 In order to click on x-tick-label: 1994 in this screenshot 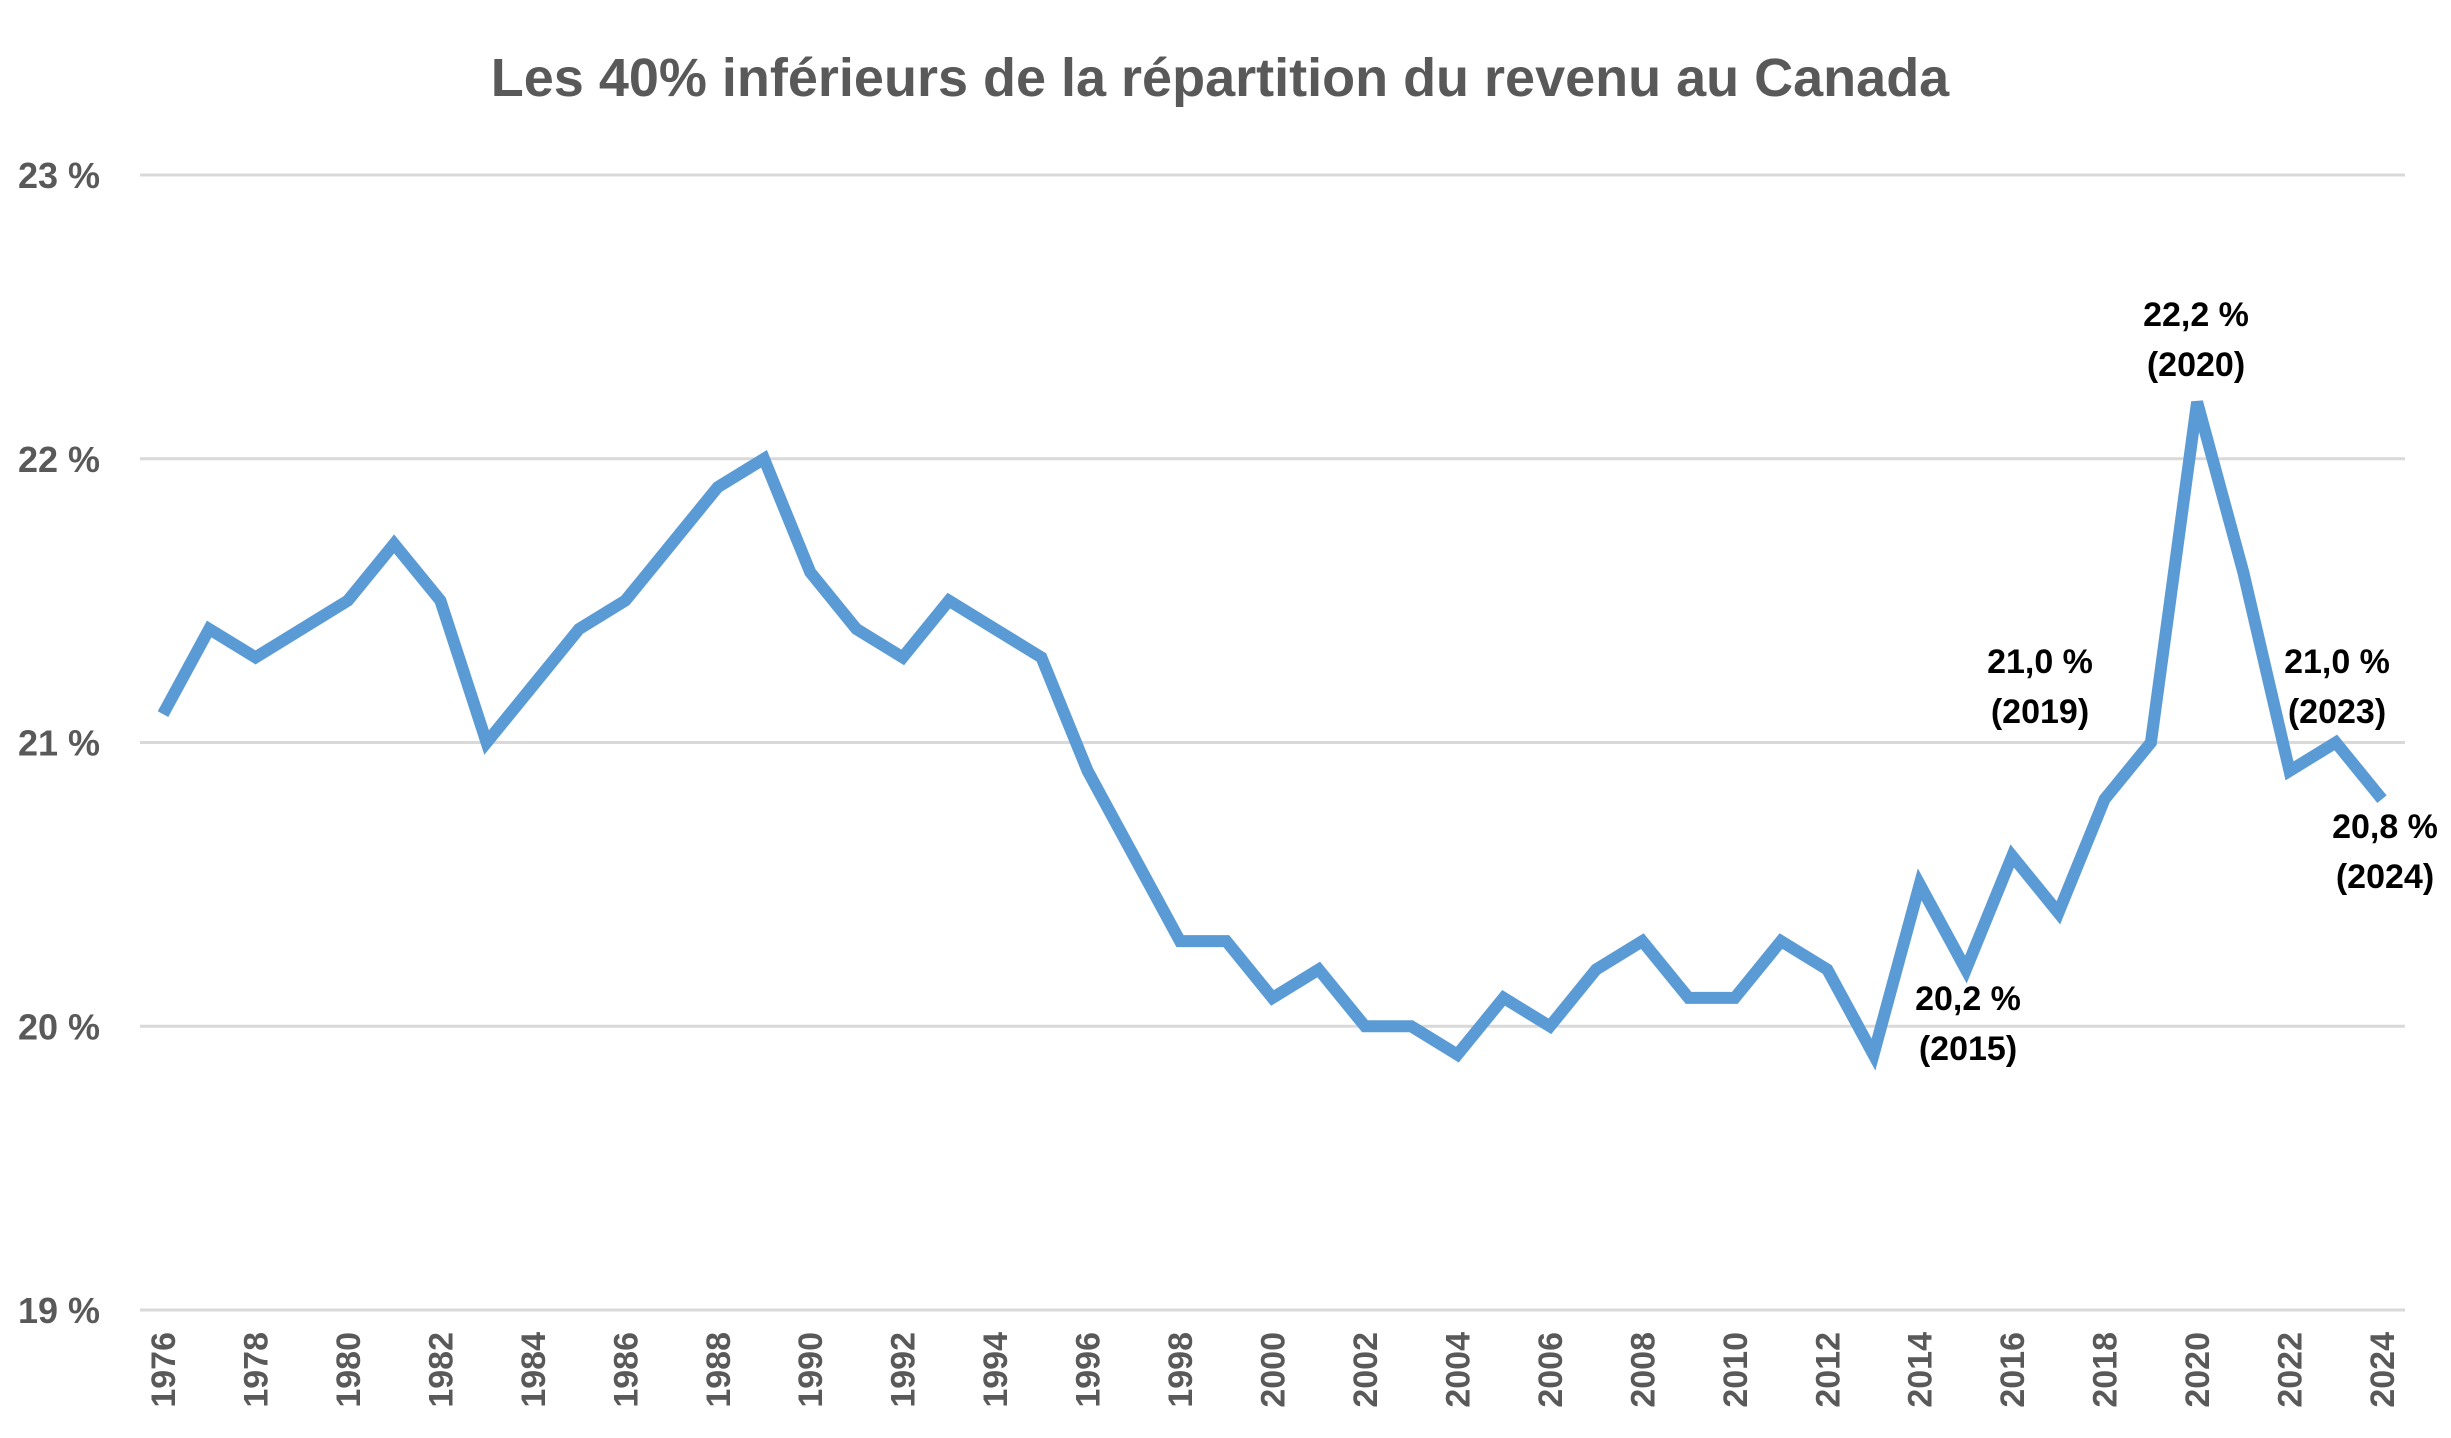, I will do `click(996, 1370)`.